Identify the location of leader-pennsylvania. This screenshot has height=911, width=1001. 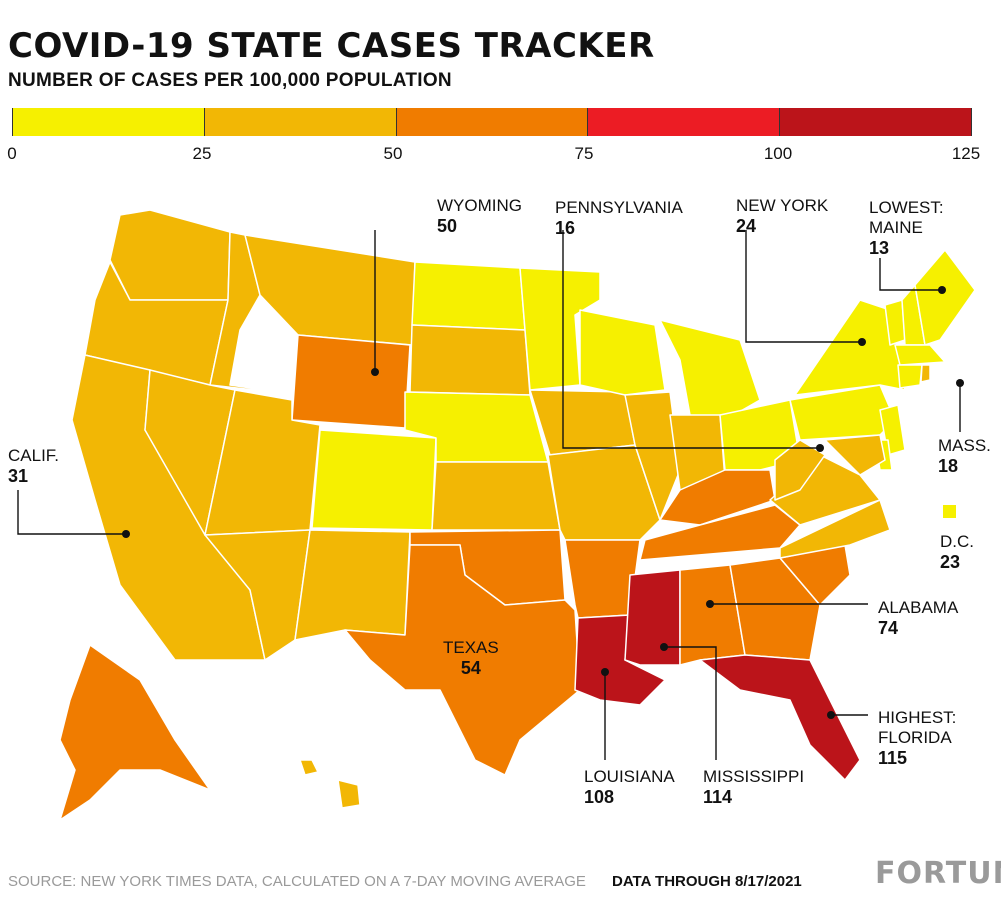
(691, 339).